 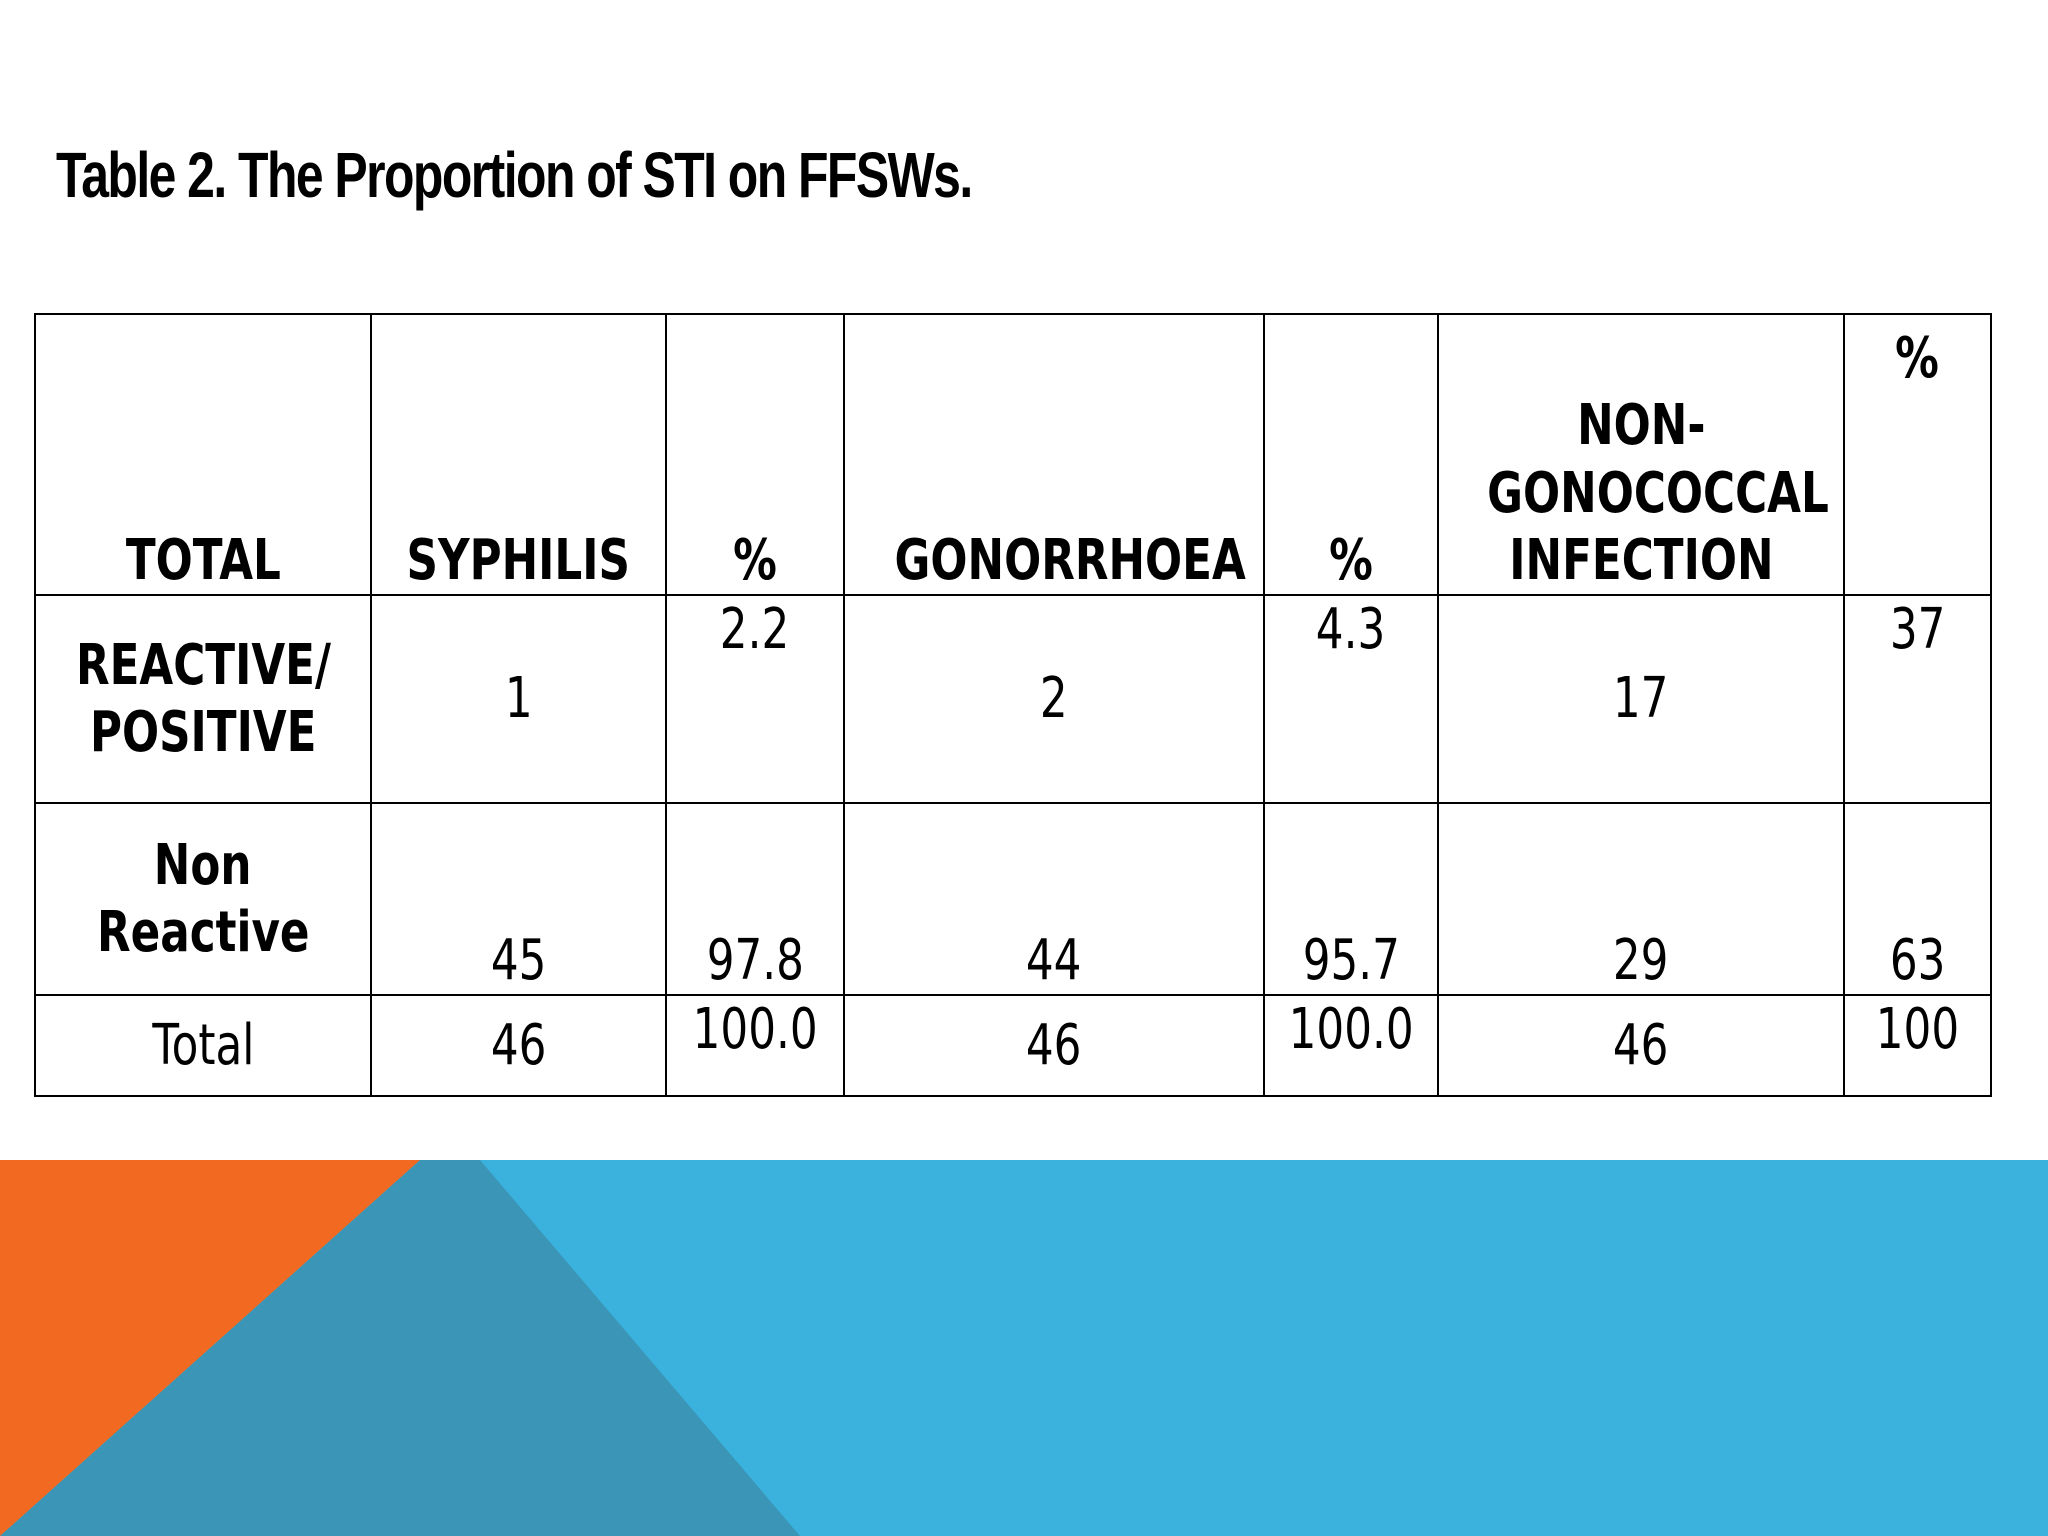 What do you see at coordinates (1641, 699) in the screenshot?
I see `table-cell: 17` at bounding box center [1641, 699].